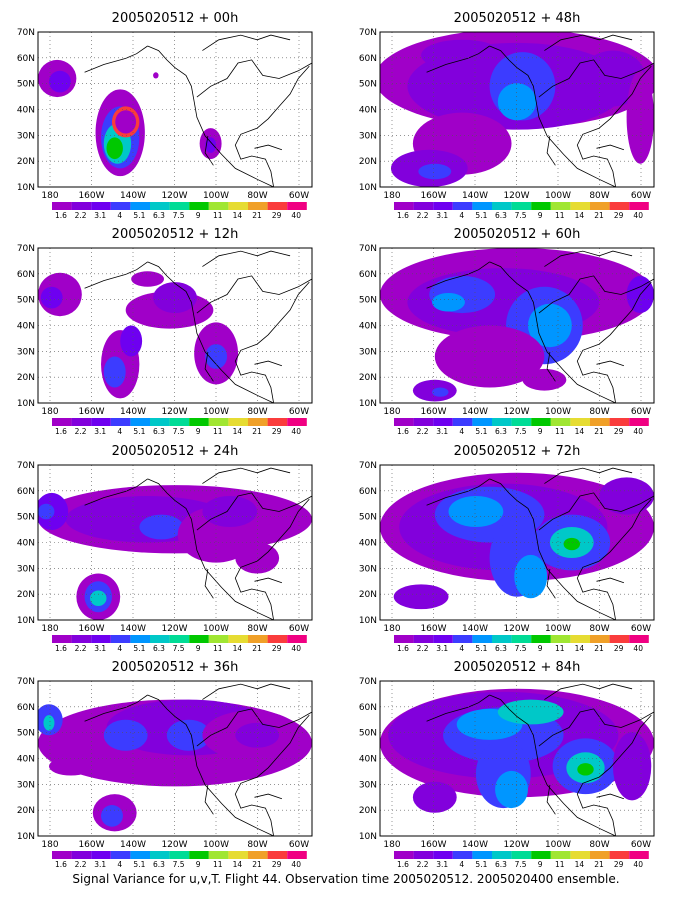  What do you see at coordinates (619, 431) in the screenshot?
I see `colorbar-label: 29` at bounding box center [619, 431].